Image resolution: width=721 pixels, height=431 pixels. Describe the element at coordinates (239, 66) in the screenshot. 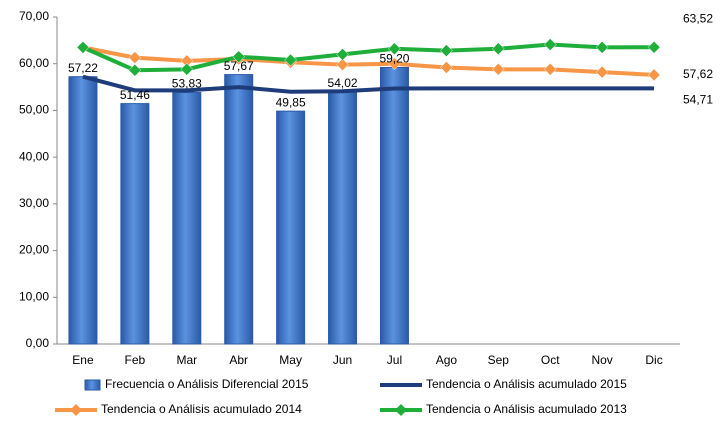

I see `data-label: 57,67` at that location.